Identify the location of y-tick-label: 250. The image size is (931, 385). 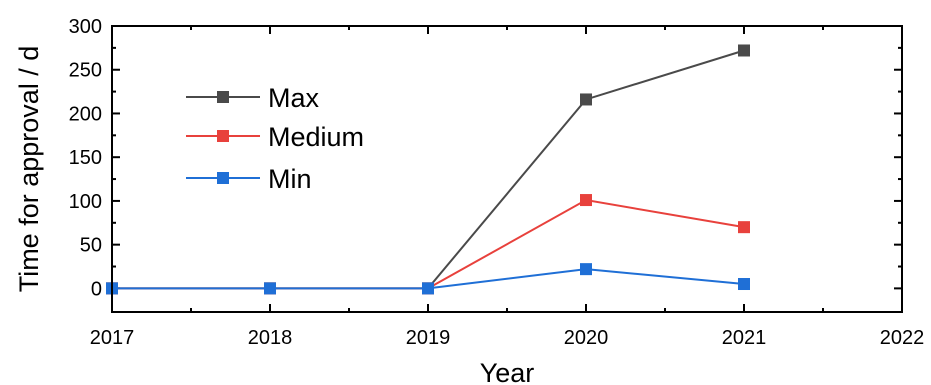
(85, 71).